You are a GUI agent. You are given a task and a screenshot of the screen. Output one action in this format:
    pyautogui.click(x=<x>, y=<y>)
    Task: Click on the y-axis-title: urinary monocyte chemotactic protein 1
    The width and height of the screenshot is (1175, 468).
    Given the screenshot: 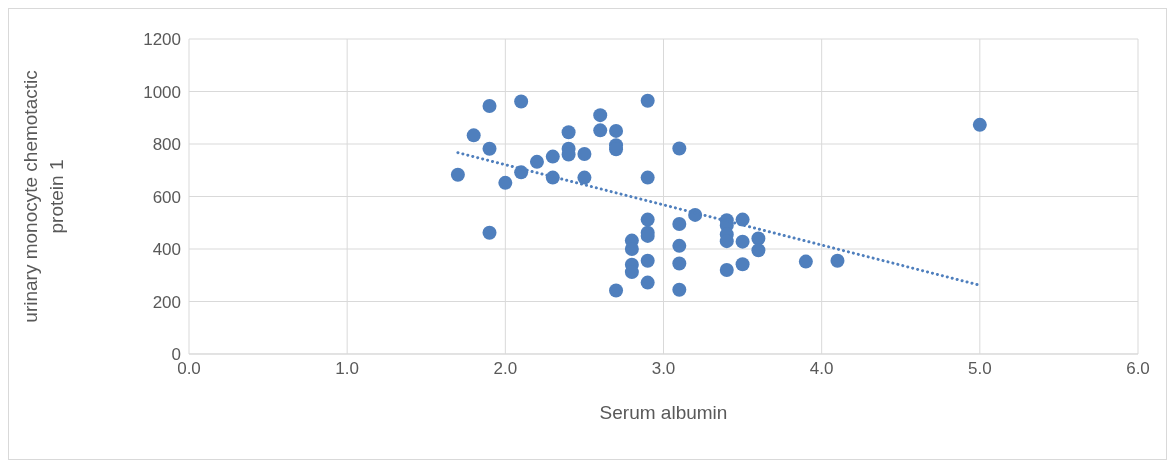 What is the action you would take?
    pyautogui.click(x=43, y=196)
    